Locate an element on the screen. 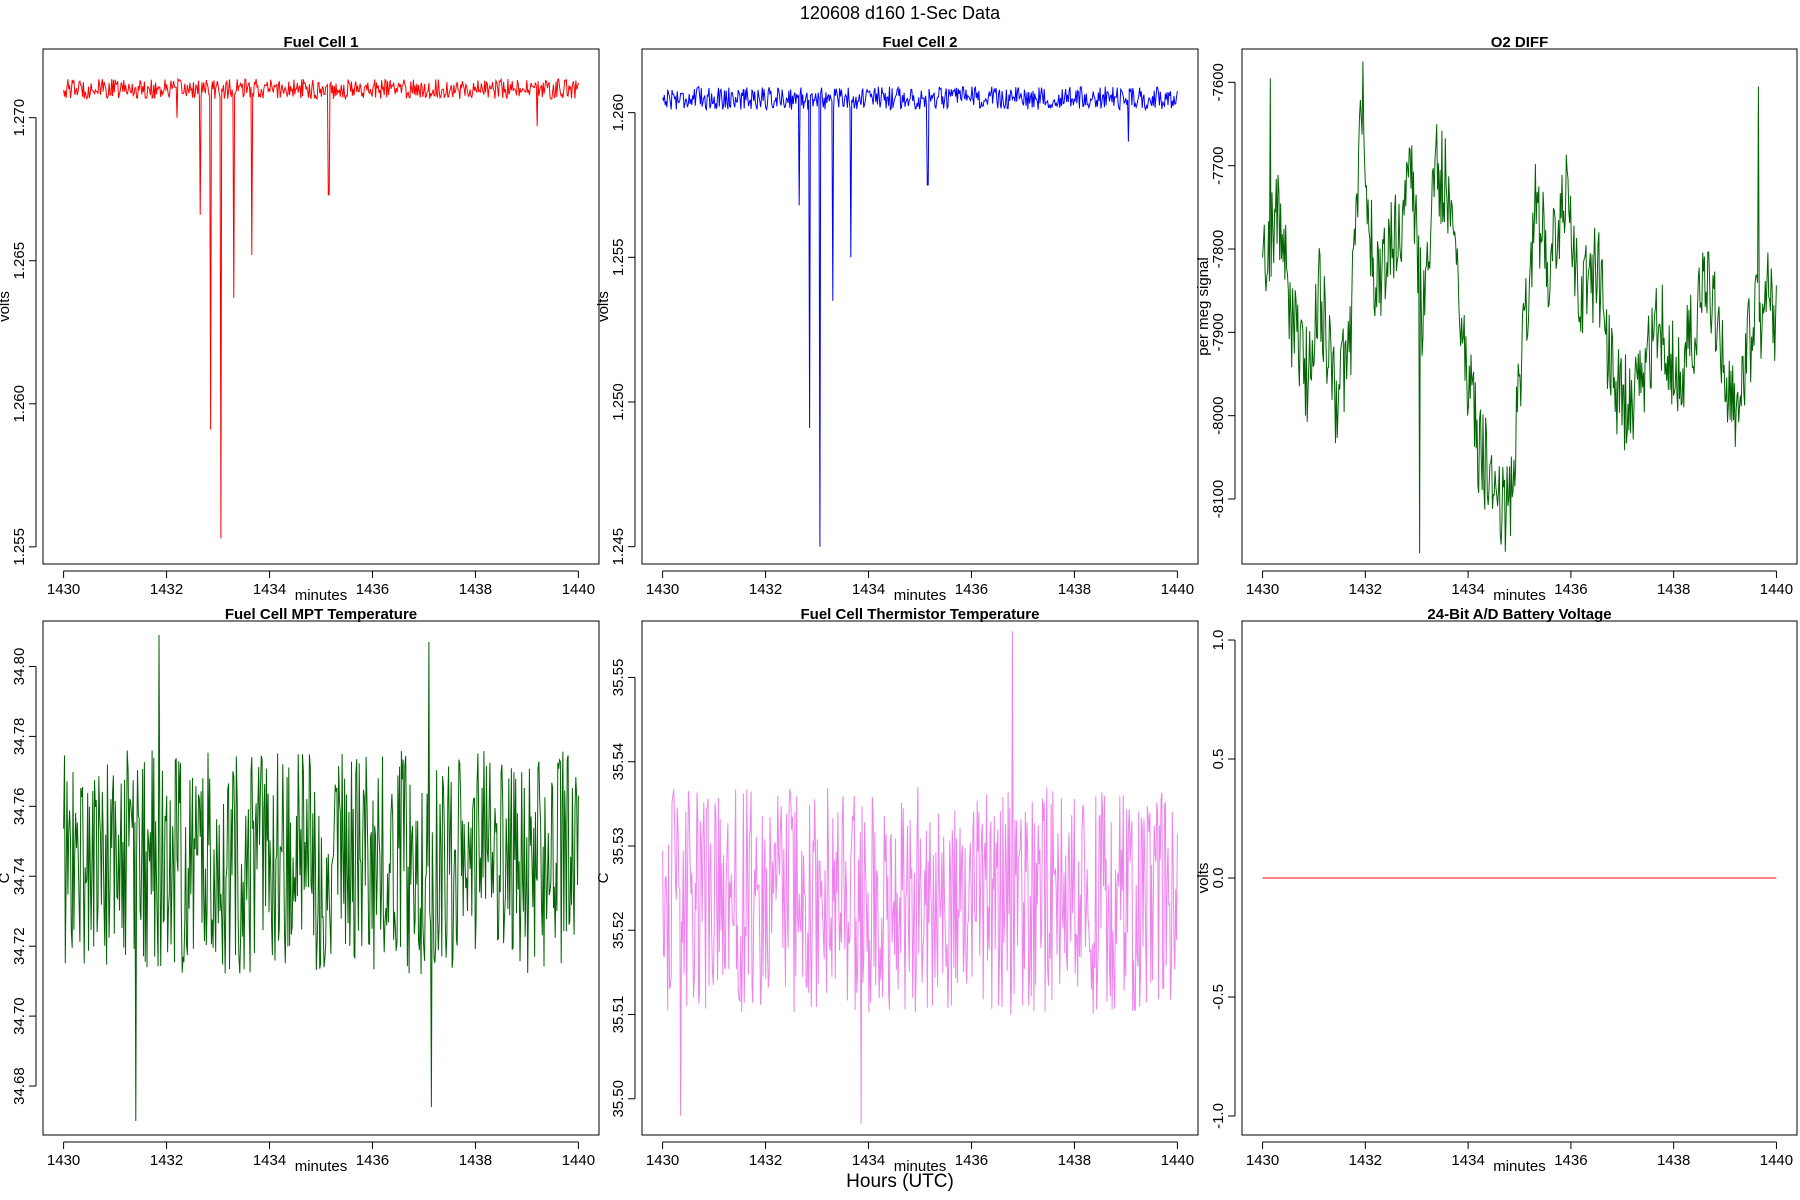 This screenshot has width=1800, height=1200. y-tick-label: -1.0 is located at coordinates (1218, 1116).